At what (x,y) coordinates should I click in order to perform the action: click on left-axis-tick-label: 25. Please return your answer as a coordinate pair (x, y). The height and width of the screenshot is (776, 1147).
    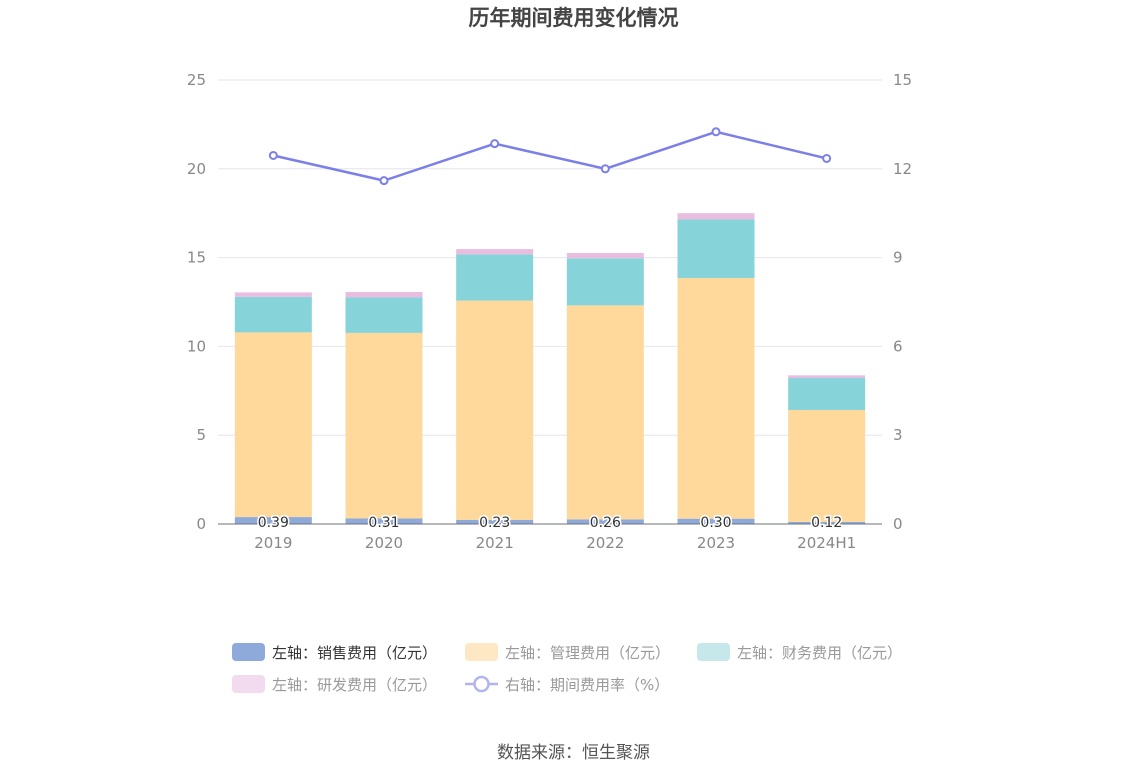
    Looking at the image, I should click on (196, 80).